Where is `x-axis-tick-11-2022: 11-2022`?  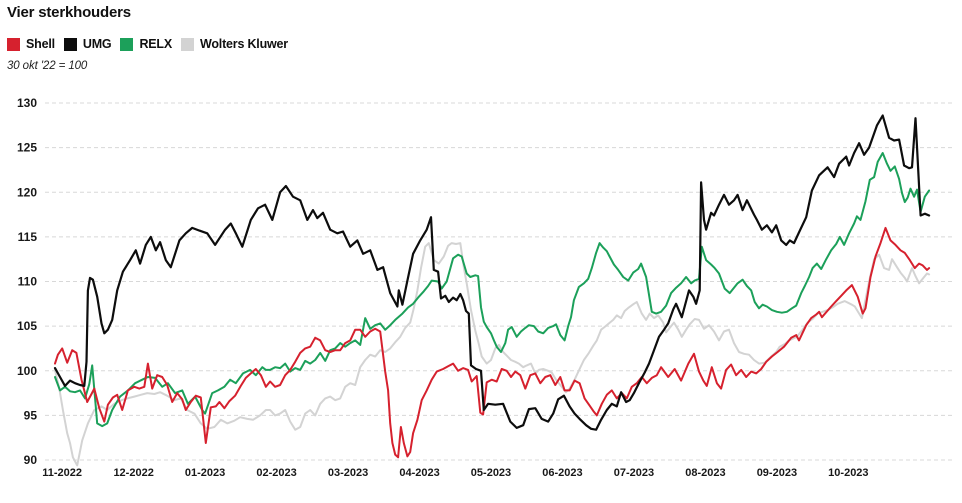
x-axis-tick-11-2022: 11-2022 is located at coordinates (62, 473).